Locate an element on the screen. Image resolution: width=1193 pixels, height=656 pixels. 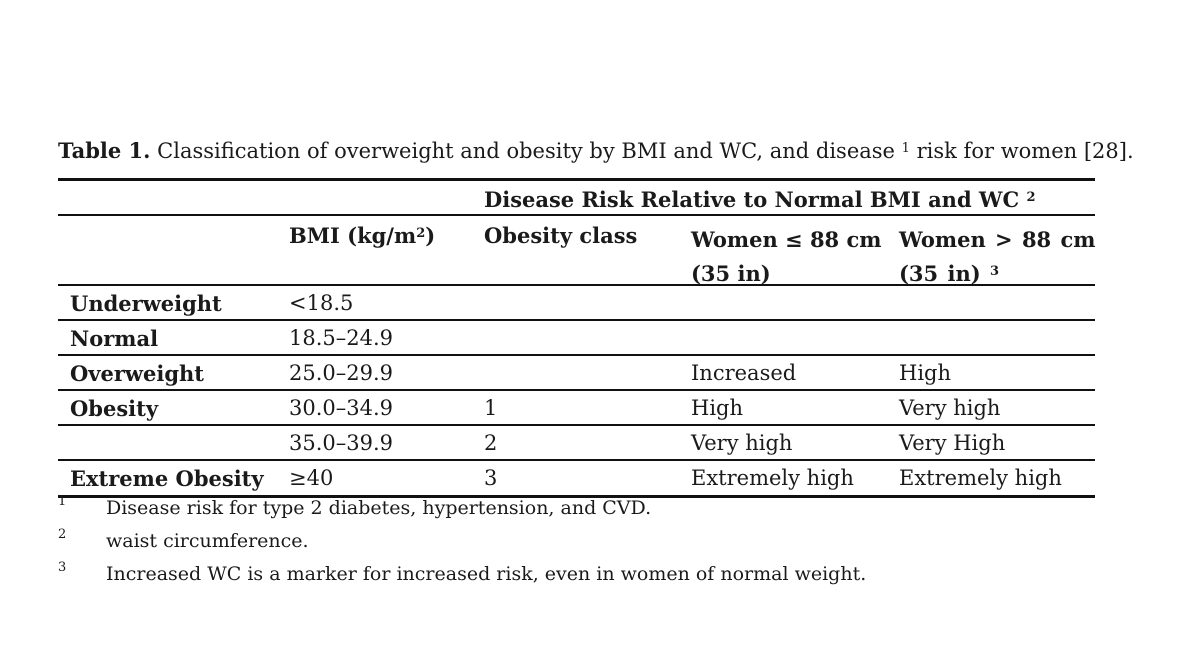
row-category: Overweight is located at coordinates (137, 373).